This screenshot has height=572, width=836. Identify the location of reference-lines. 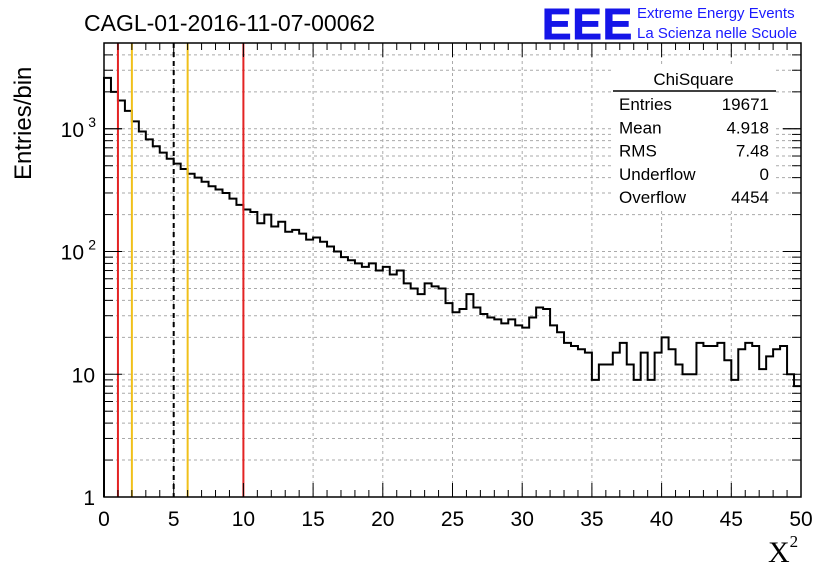
(180, 270).